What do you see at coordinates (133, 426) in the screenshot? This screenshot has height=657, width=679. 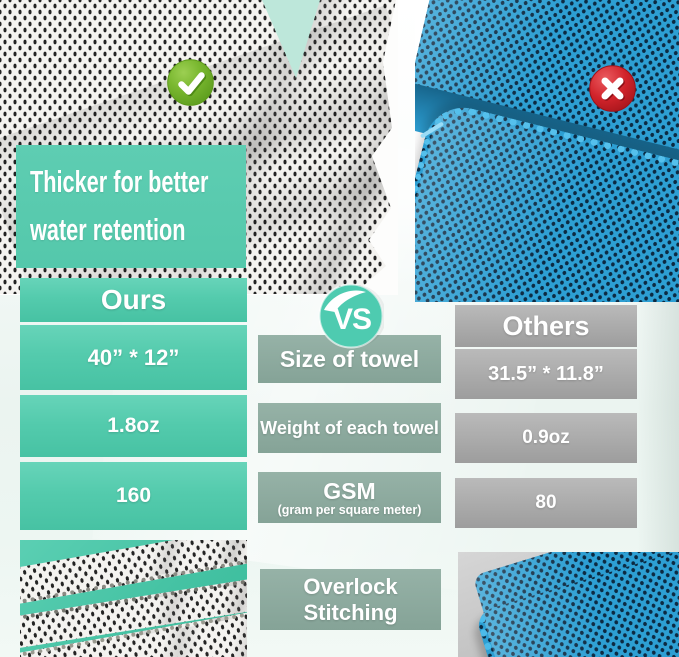 I see `ours-weight-cell: 1.8oz` at bounding box center [133, 426].